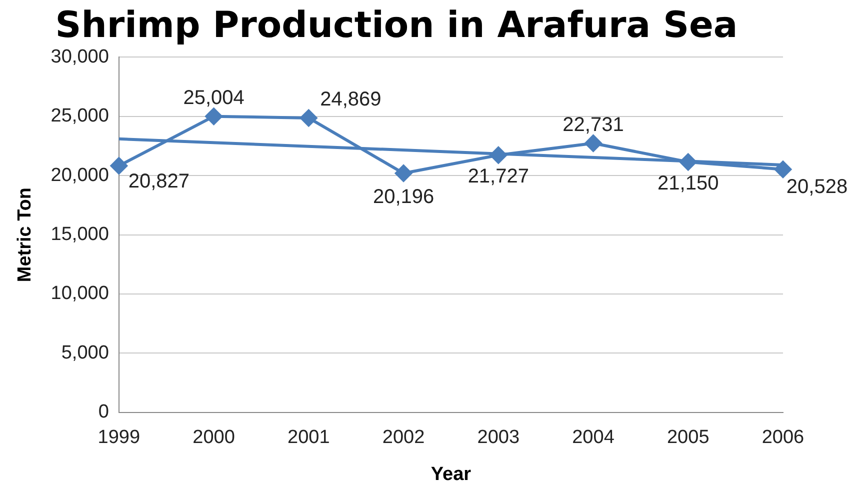 The height and width of the screenshot is (486, 858). What do you see at coordinates (783, 437) in the screenshot?
I see `x-tick-label: 2006` at bounding box center [783, 437].